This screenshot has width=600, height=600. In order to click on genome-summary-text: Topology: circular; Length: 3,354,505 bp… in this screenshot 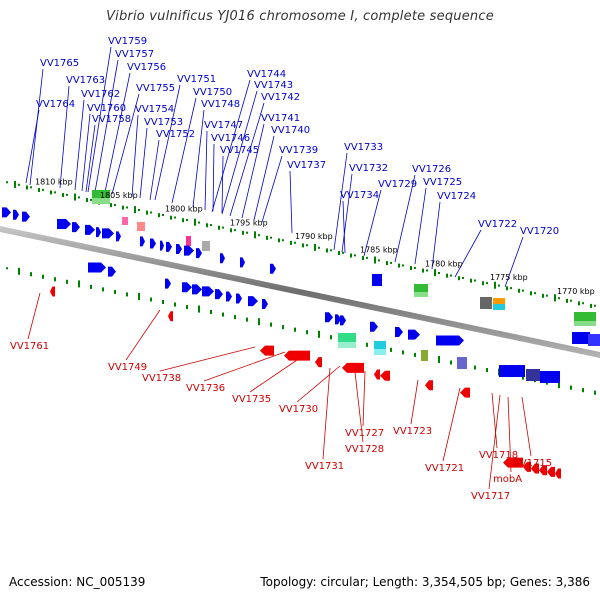, I will do `click(425, 582)`.